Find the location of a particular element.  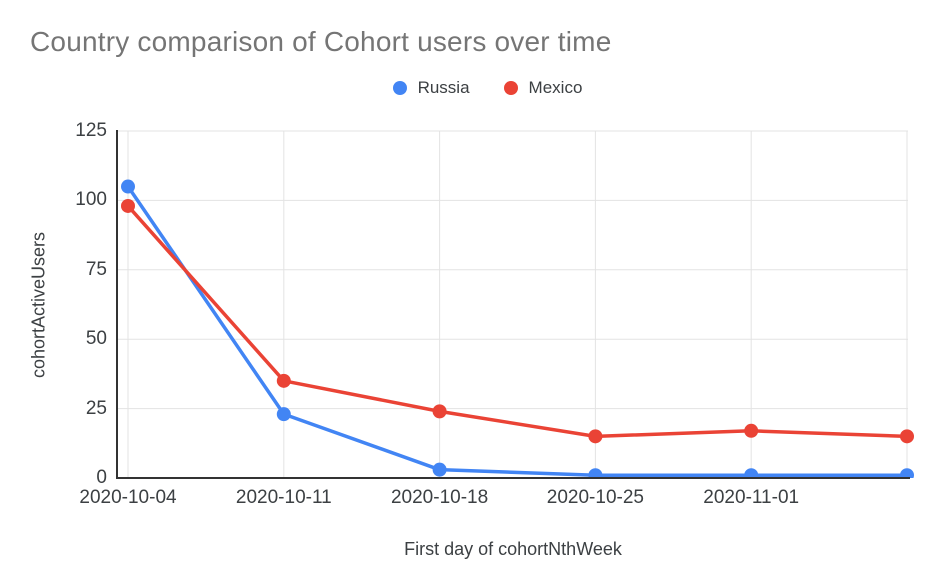

y-tick-label: 50 is located at coordinates (96, 339).